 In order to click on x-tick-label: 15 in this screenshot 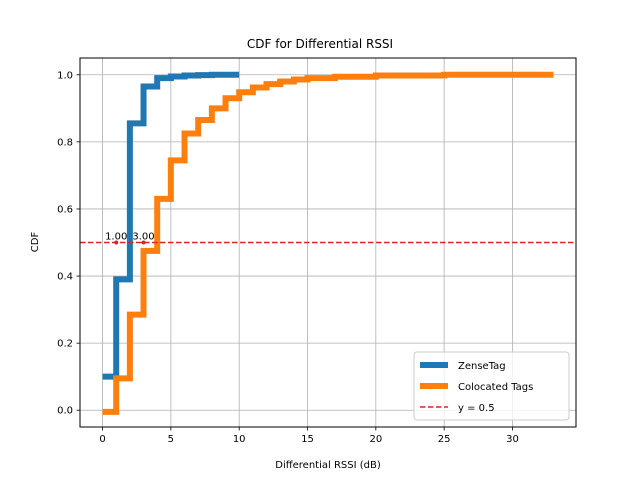, I will do `click(307, 439)`.